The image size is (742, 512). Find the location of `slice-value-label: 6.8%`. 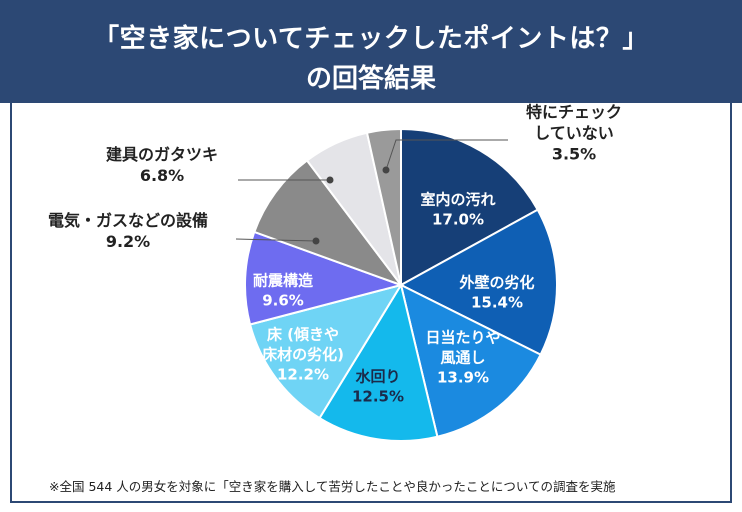

slice-value-label: 6.8% is located at coordinates (162, 175).